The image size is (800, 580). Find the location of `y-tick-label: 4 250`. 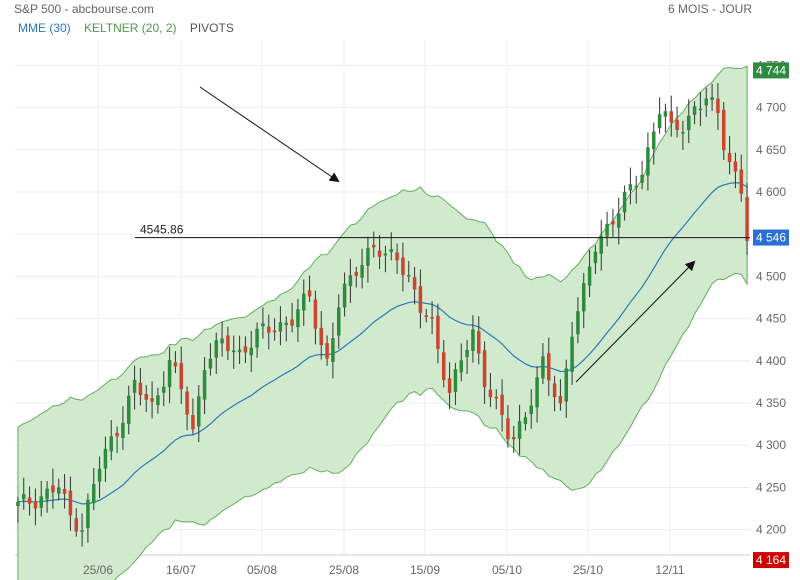

y-tick-label: 4 250 is located at coordinates (771, 487).